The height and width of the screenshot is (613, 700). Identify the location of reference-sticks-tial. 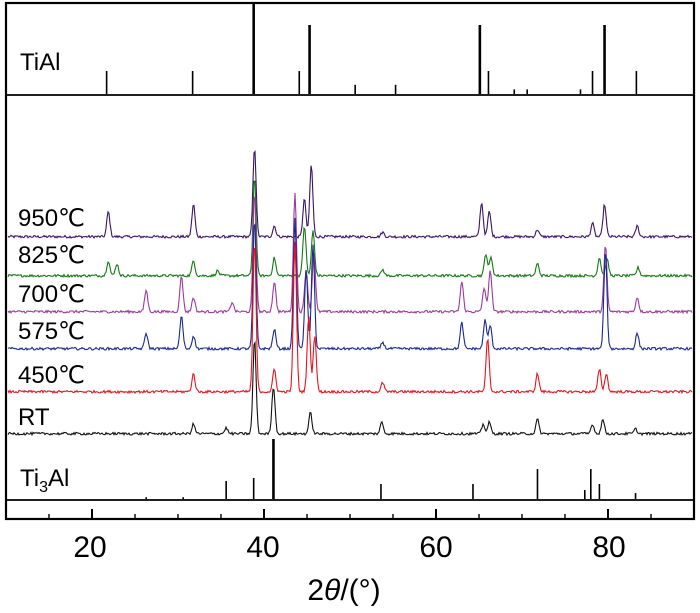
(371, 49).